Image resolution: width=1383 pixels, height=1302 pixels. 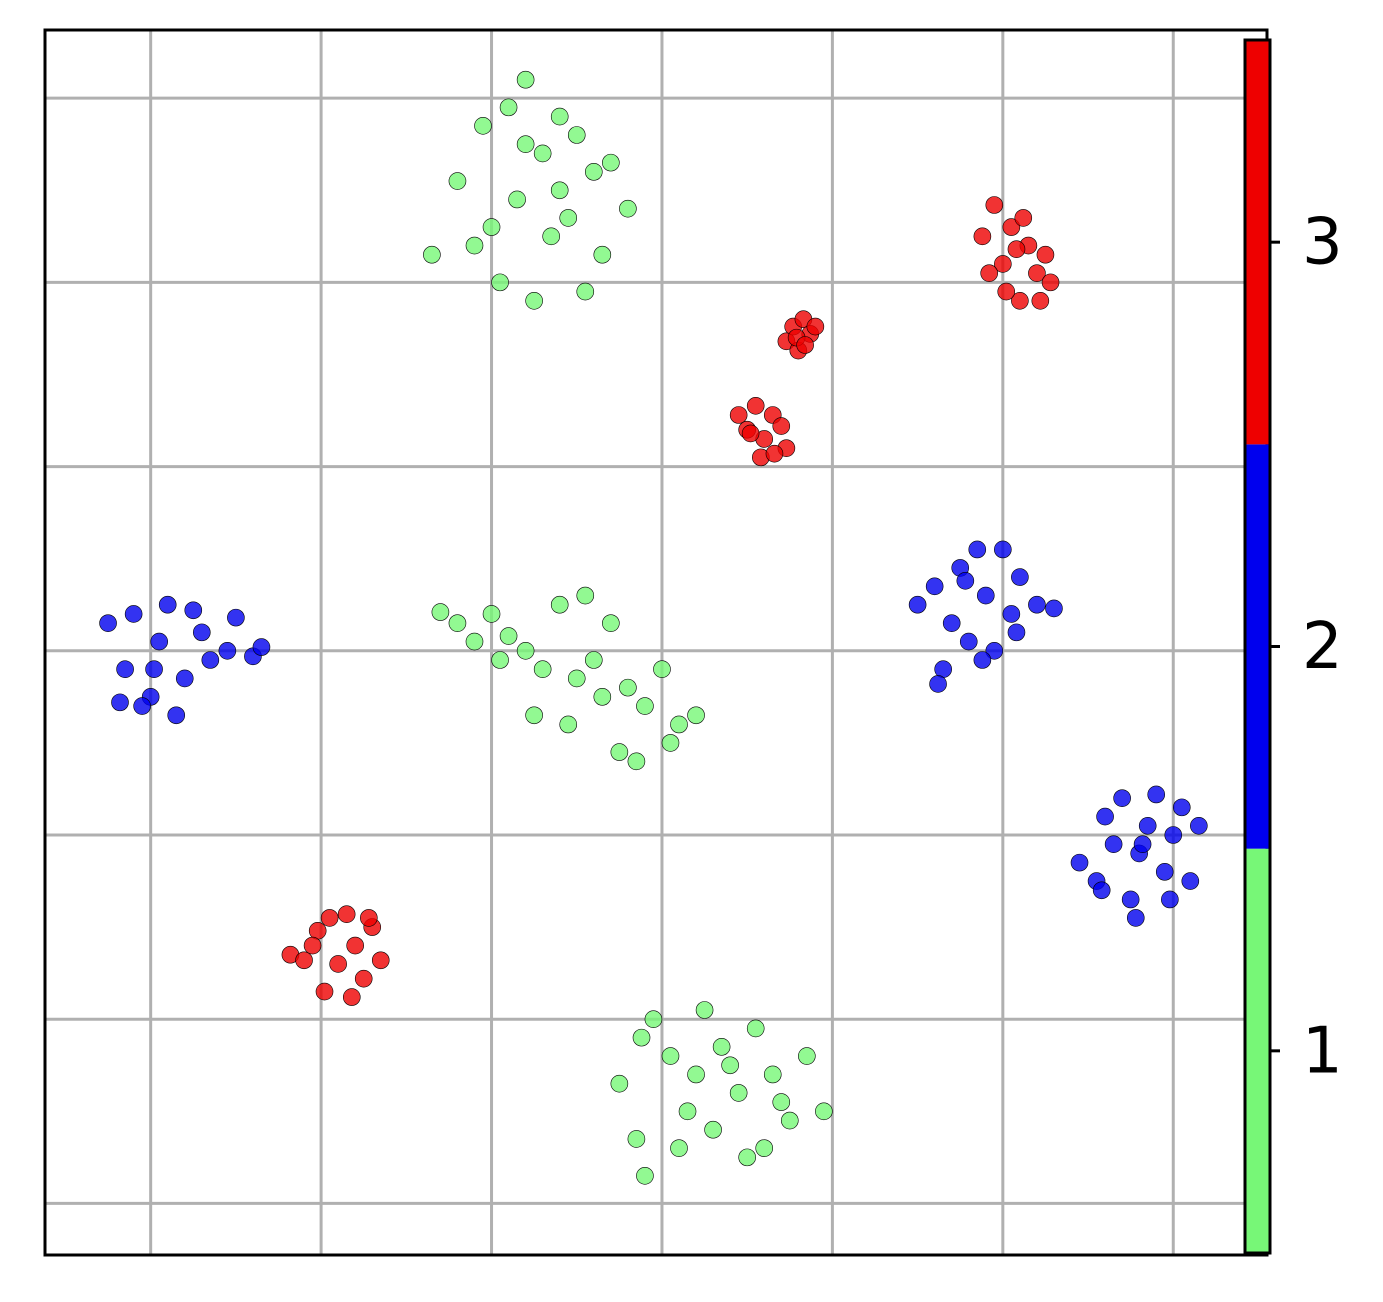 I want to click on colorbar-tick-label: 2, so click(x=1322, y=647).